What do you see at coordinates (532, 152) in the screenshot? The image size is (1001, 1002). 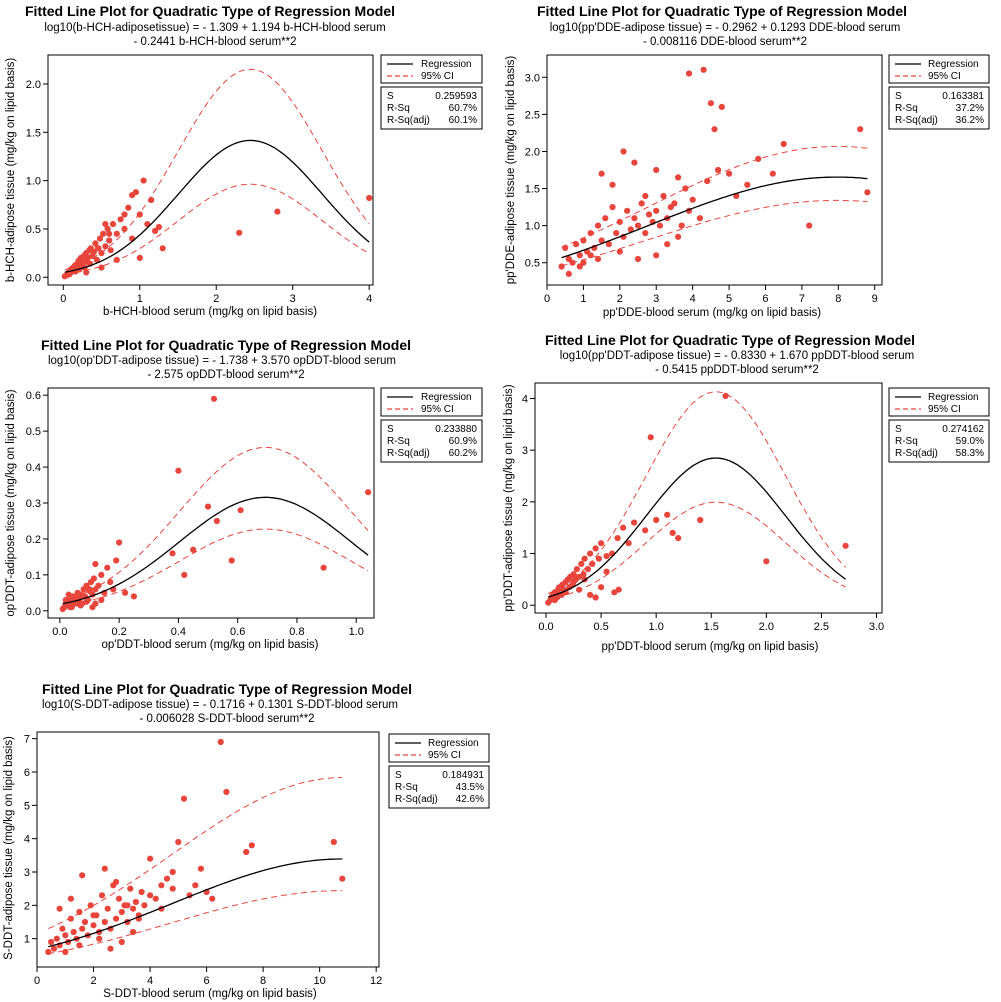 I see `y-tick-label: 2.0` at bounding box center [532, 152].